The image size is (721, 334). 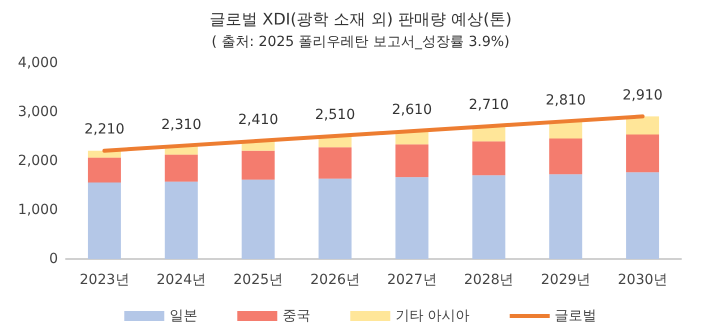 What do you see at coordinates (53, 259) in the screenshot?
I see `y-tick-label: 0` at bounding box center [53, 259].